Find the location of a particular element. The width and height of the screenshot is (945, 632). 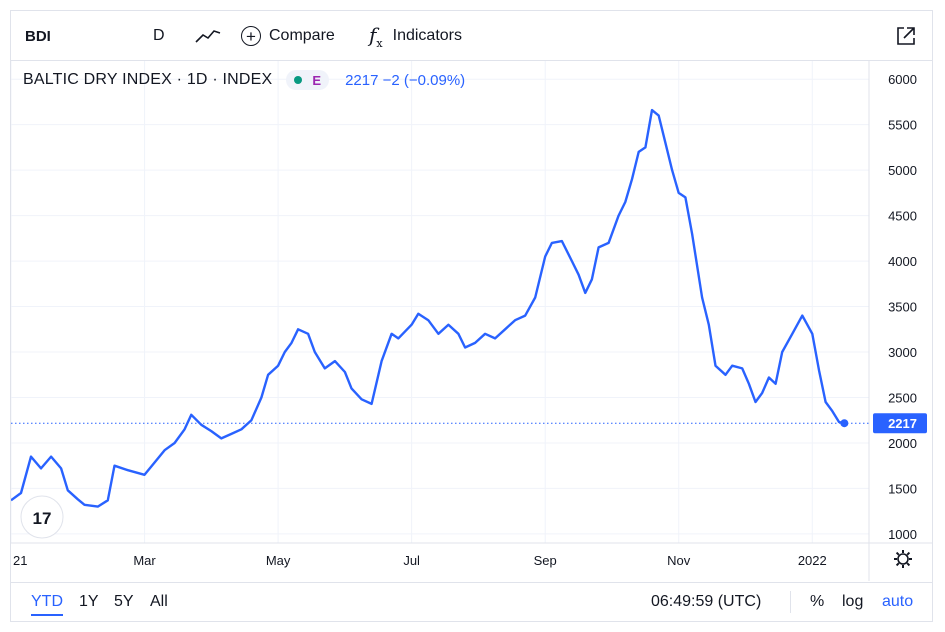

time-axis: 21 Mar May Jul Sep Nov 2022 is located at coordinates (420, 560).